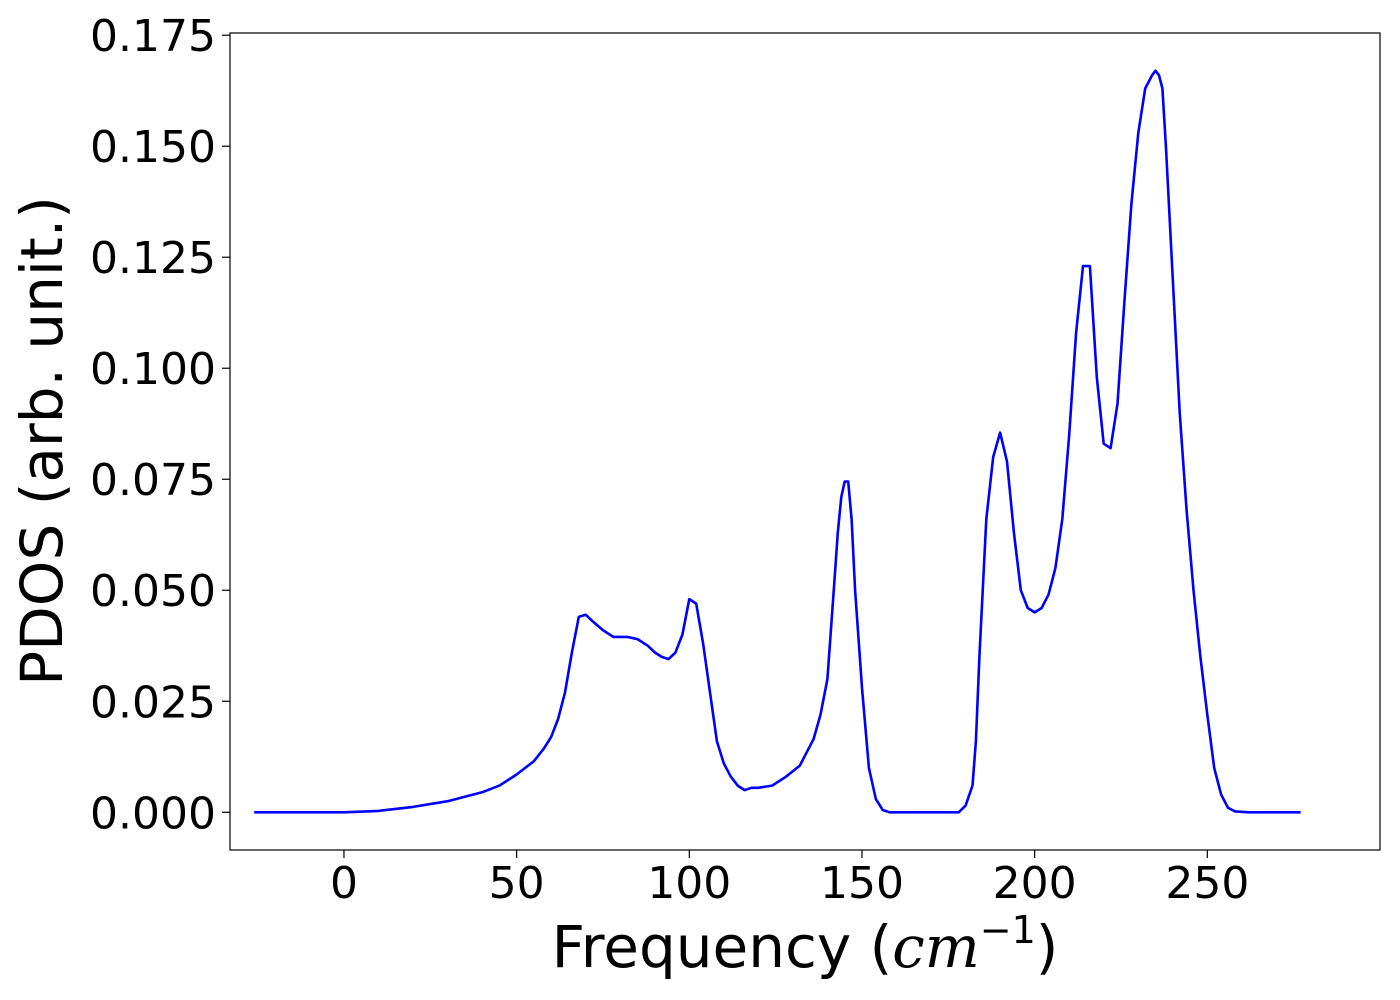  I want to click on y-tick-label: 0.025, so click(153, 702).